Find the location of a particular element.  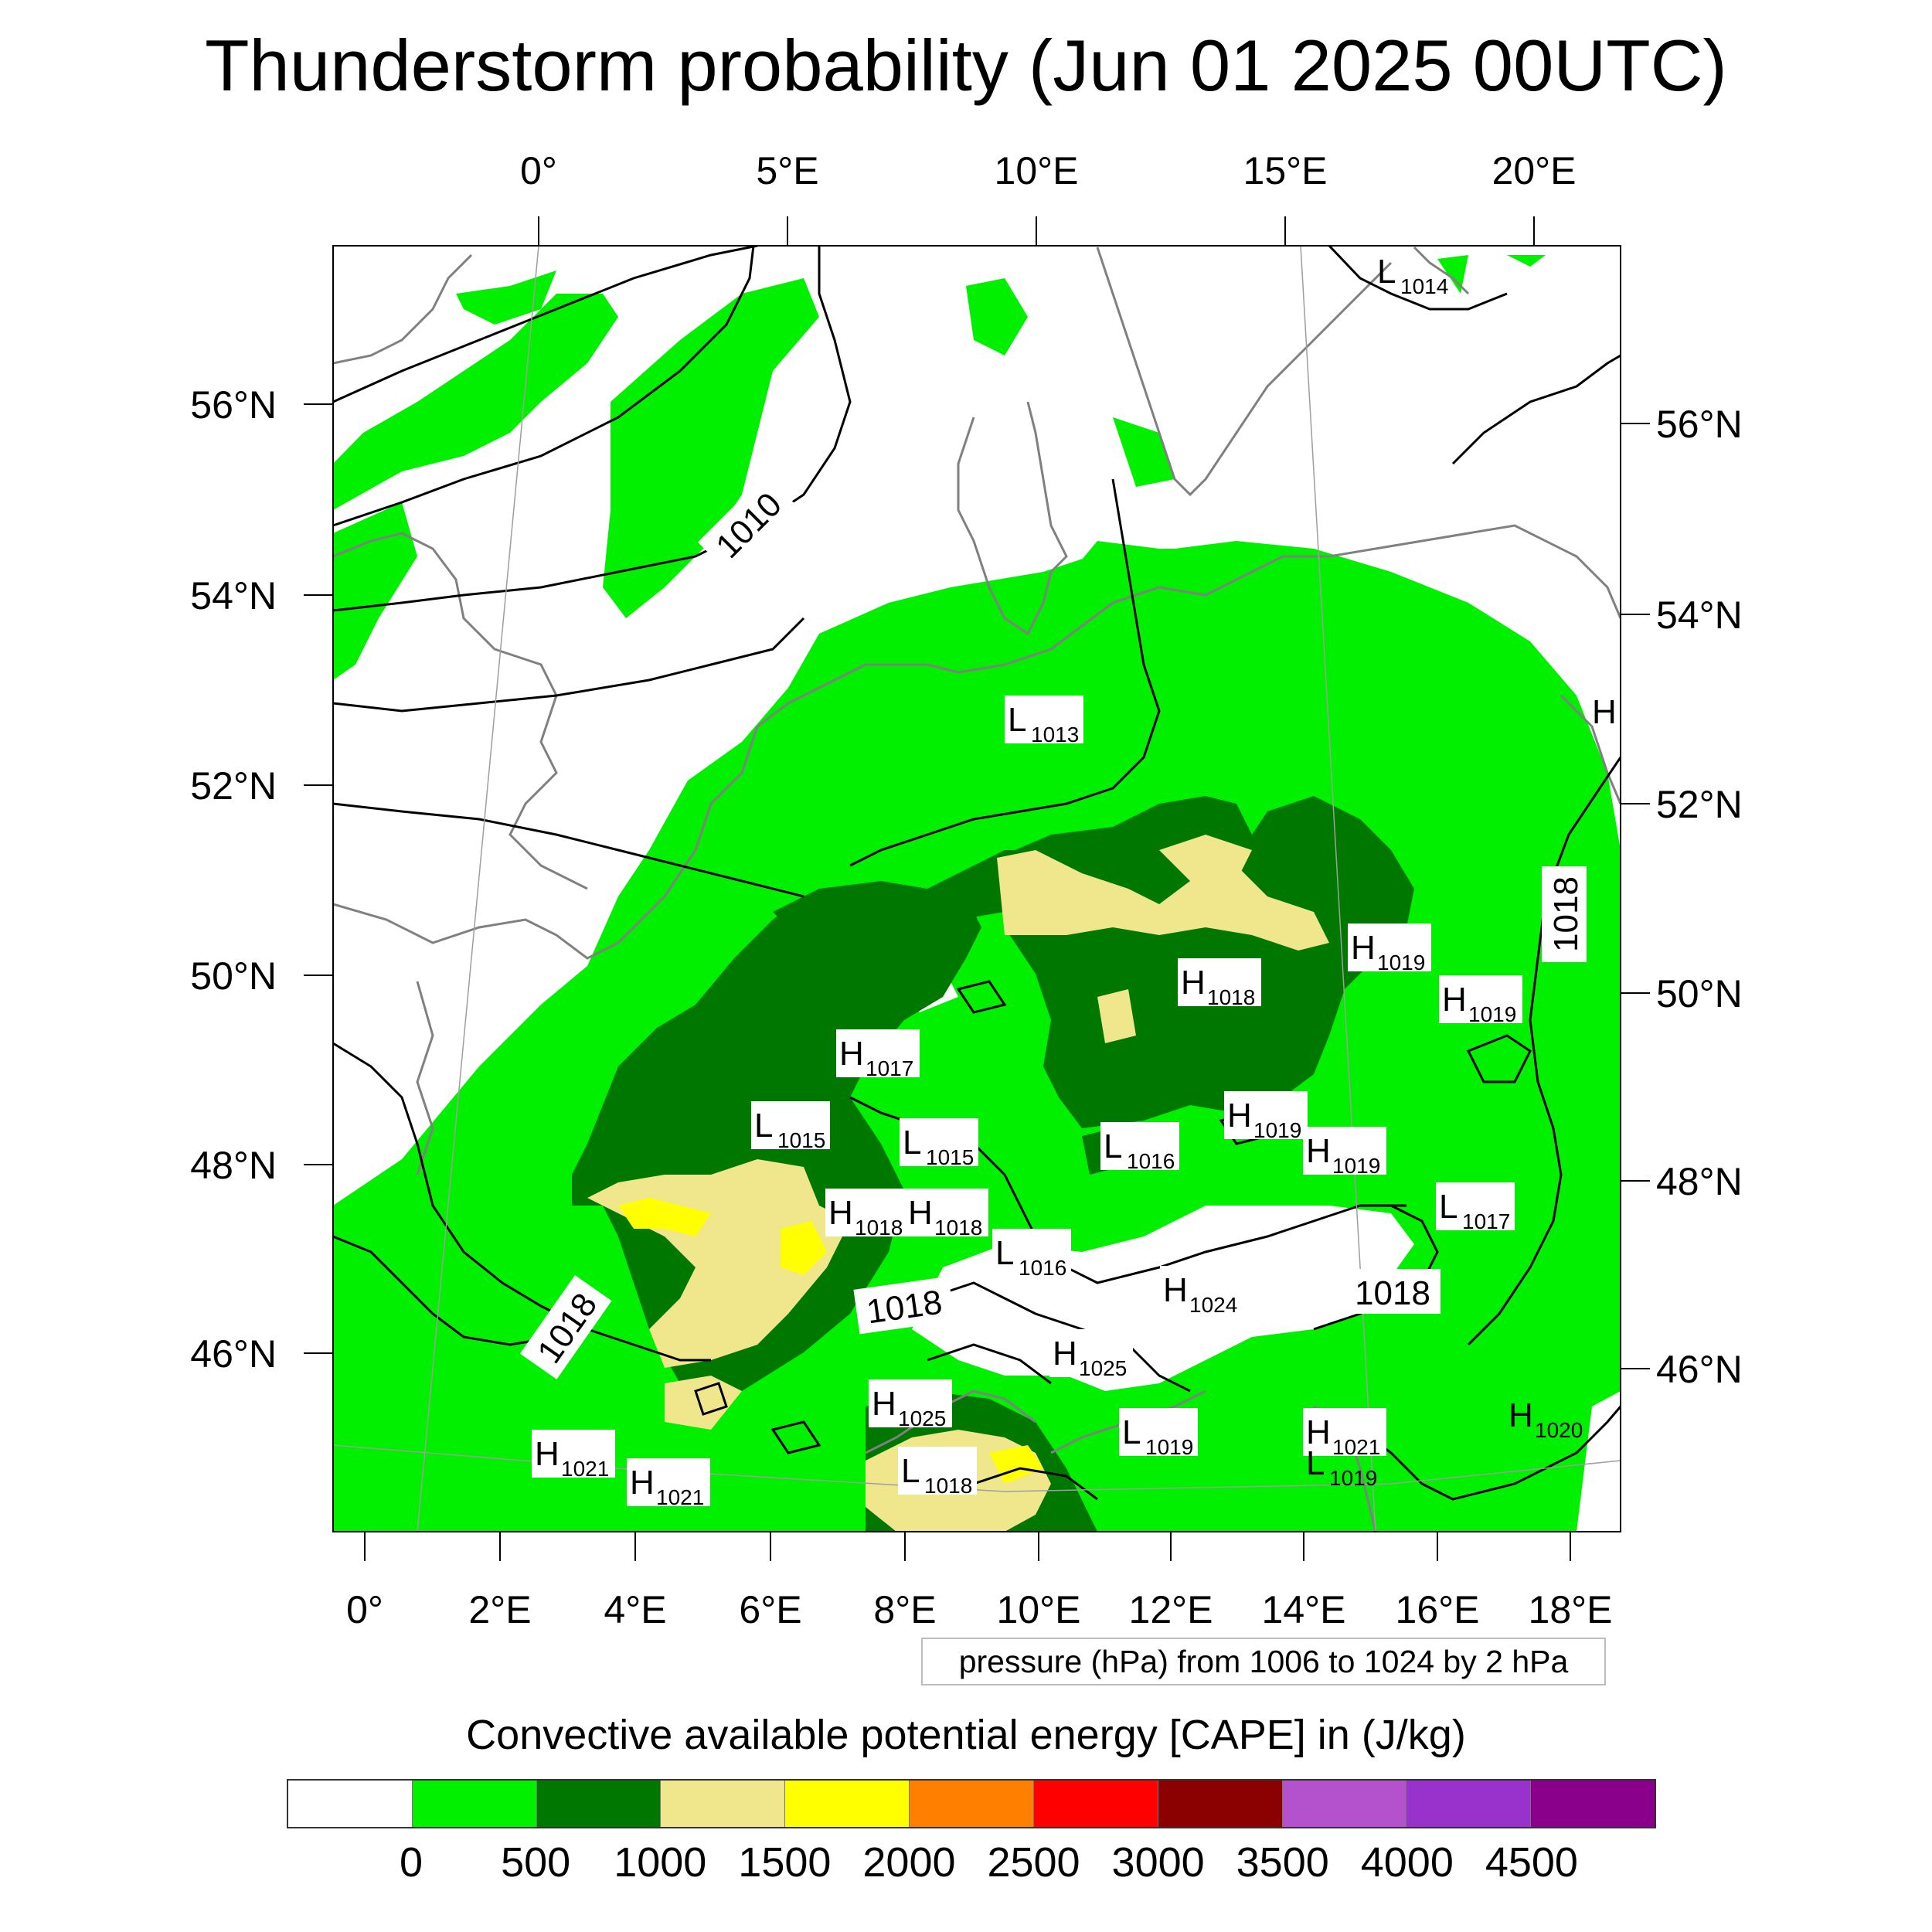

top-ticks is located at coordinates (1036, 231).